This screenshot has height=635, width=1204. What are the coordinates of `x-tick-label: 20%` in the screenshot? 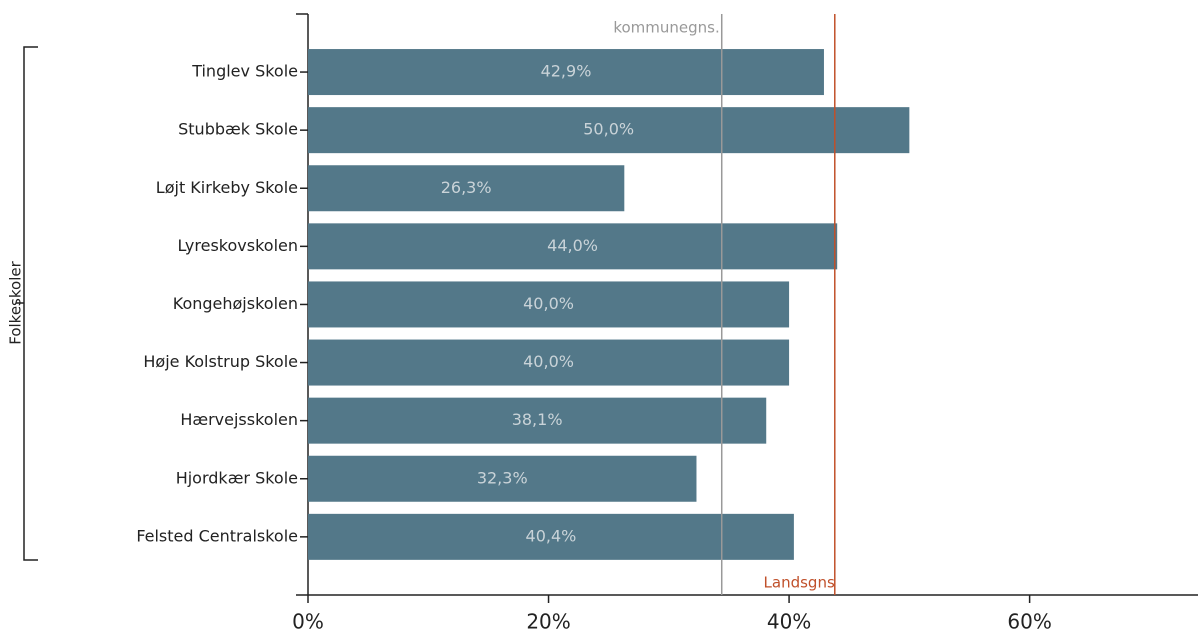 It's located at (548, 622).